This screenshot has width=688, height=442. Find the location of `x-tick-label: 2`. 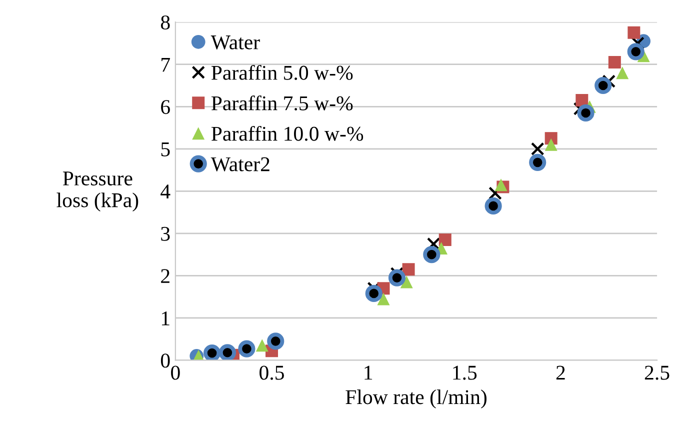

x-tick-label: 2 is located at coordinates (560, 373).